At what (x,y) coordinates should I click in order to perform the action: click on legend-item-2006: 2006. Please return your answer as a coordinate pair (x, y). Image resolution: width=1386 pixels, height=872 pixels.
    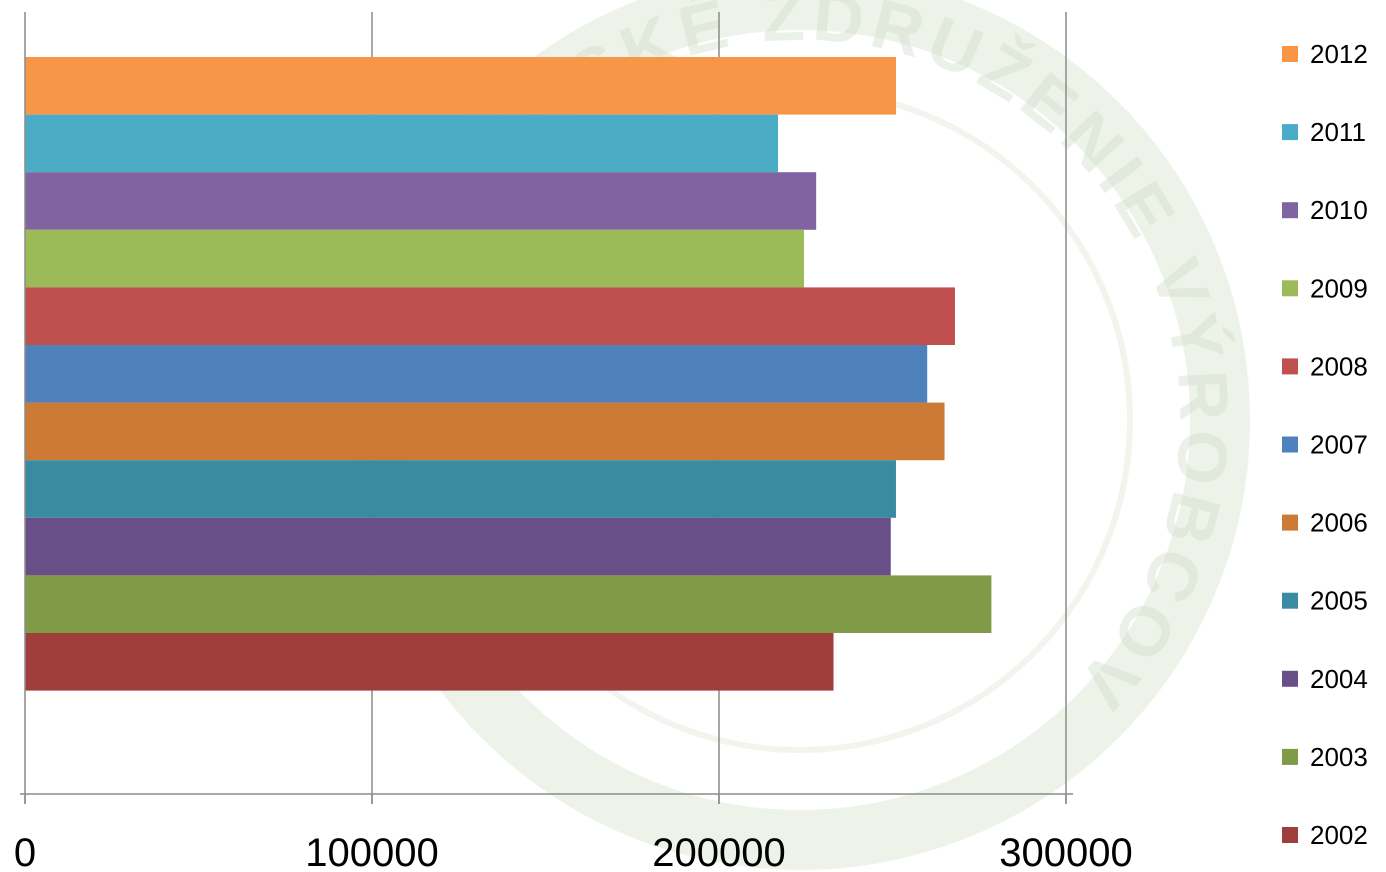
    Looking at the image, I should click on (1325, 523).